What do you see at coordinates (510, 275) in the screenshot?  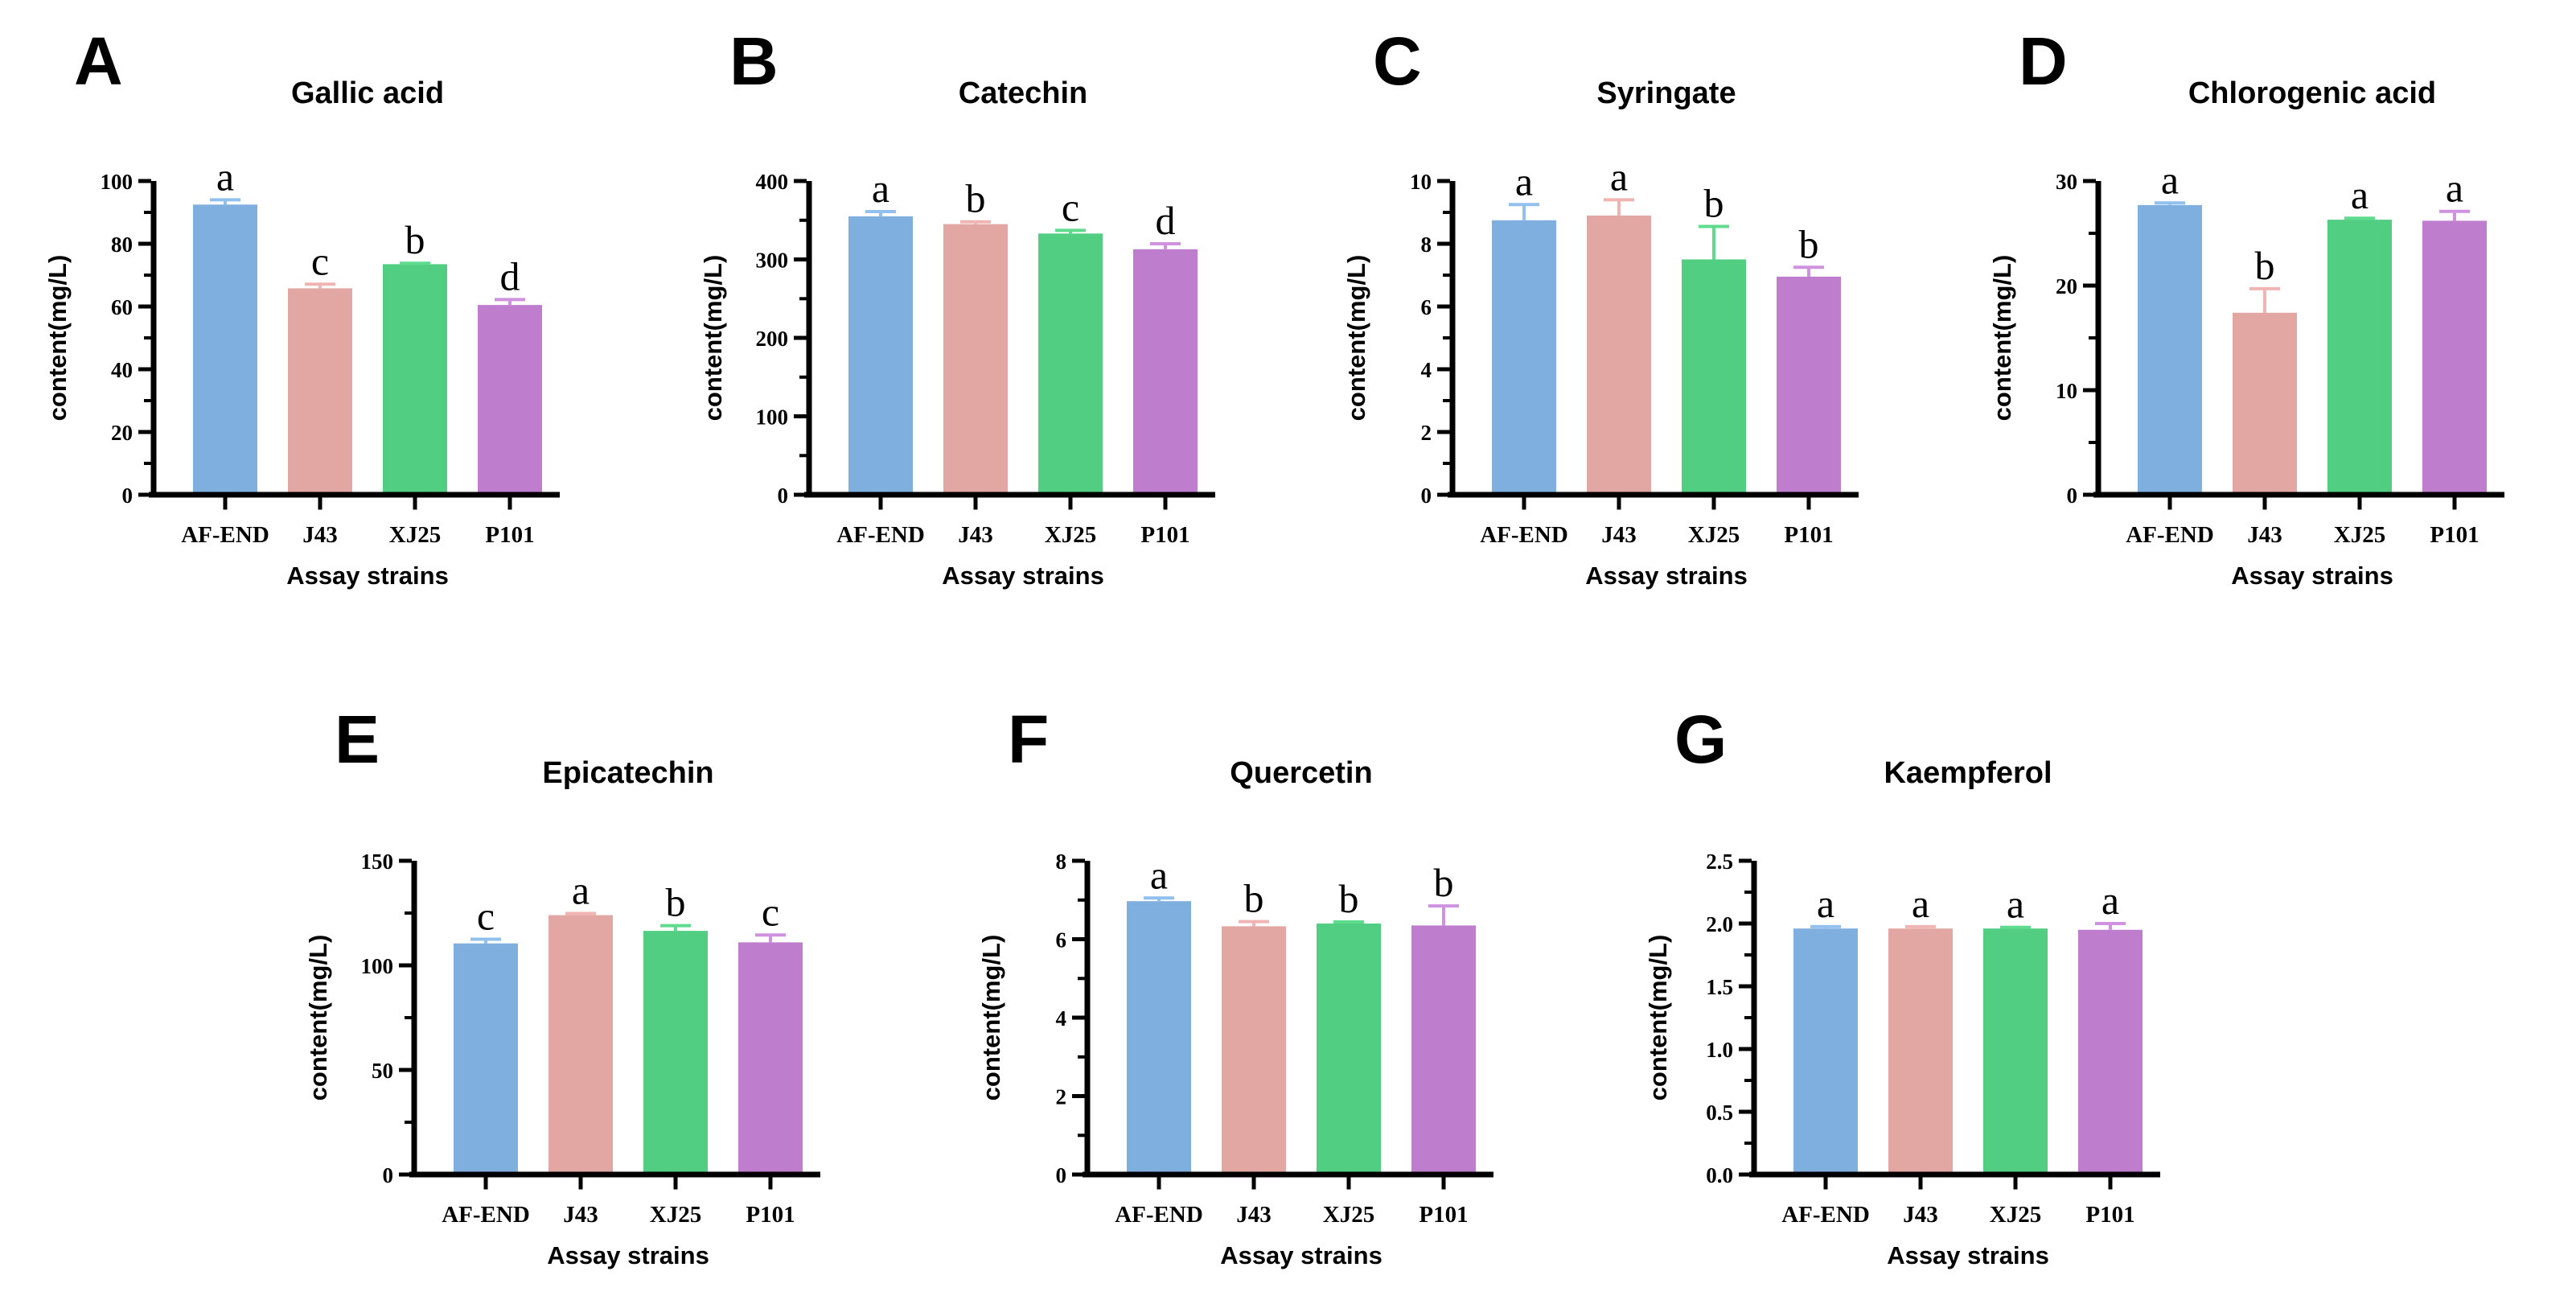 I see `significance-letter-p101: d` at bounding box center [510, 275].